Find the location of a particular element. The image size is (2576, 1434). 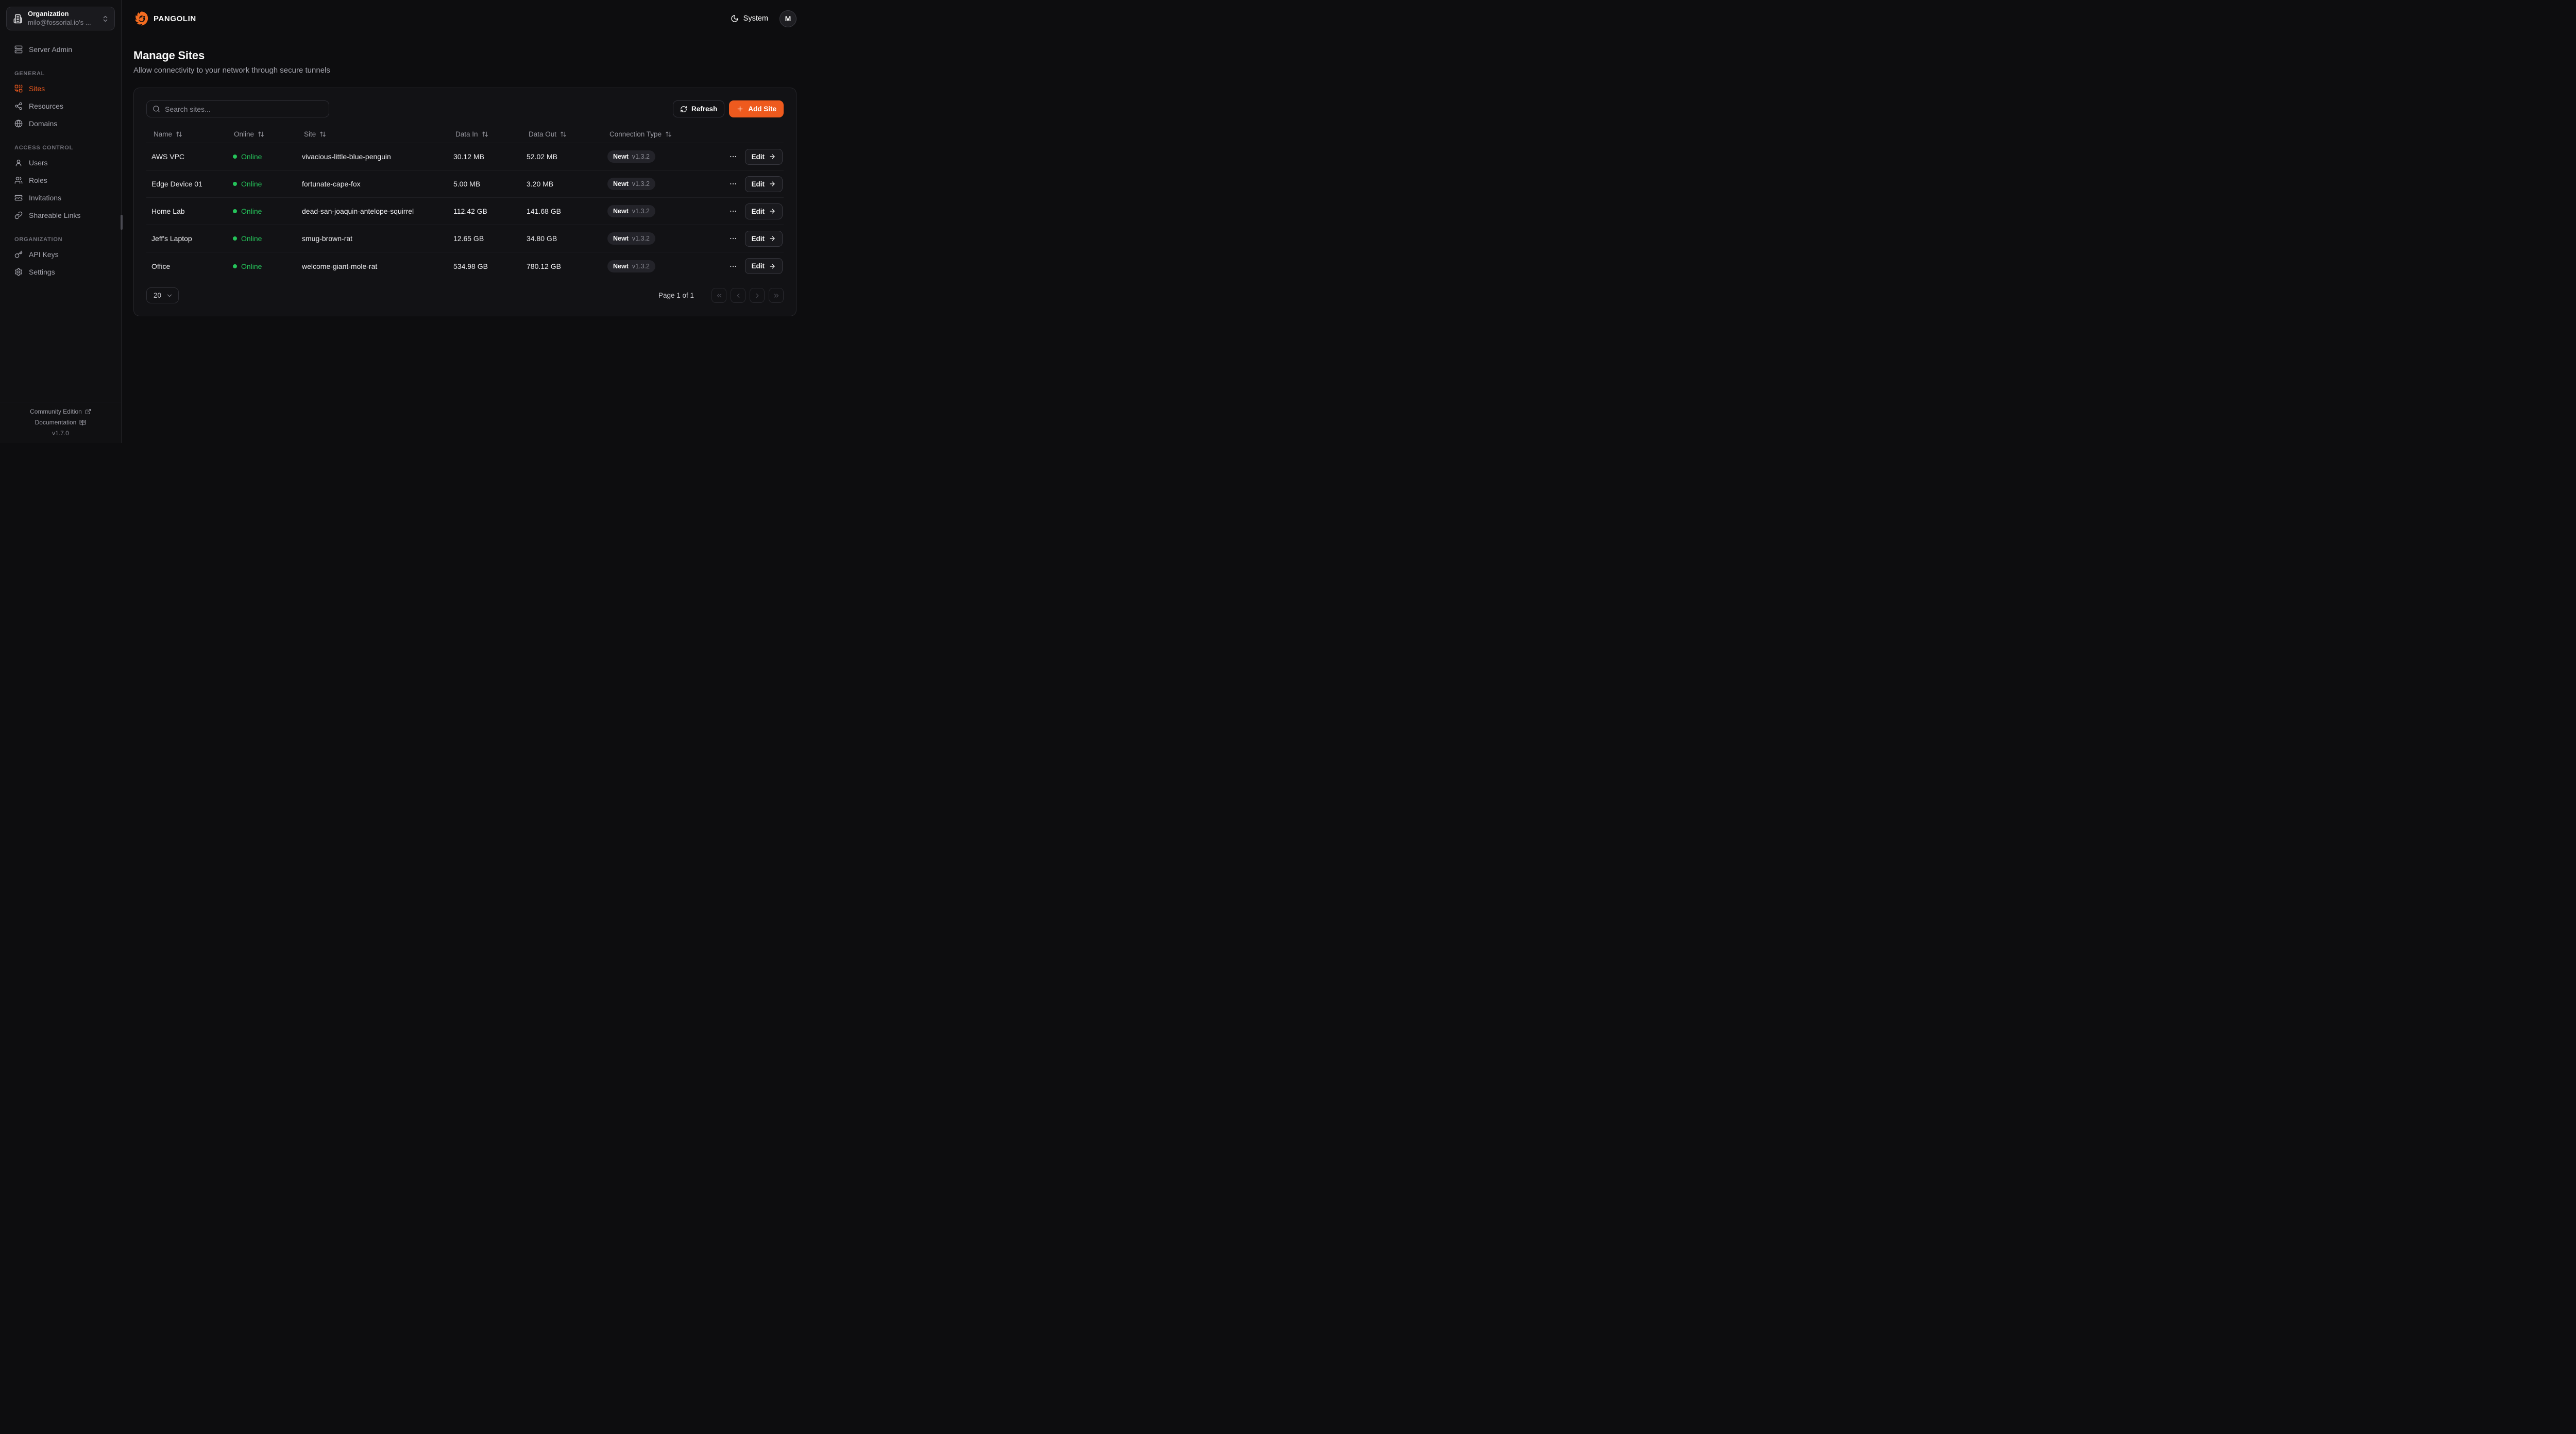

sidebar-footer: Community Edition Documentation v1.7.0 is located at coordinates (60, 422).